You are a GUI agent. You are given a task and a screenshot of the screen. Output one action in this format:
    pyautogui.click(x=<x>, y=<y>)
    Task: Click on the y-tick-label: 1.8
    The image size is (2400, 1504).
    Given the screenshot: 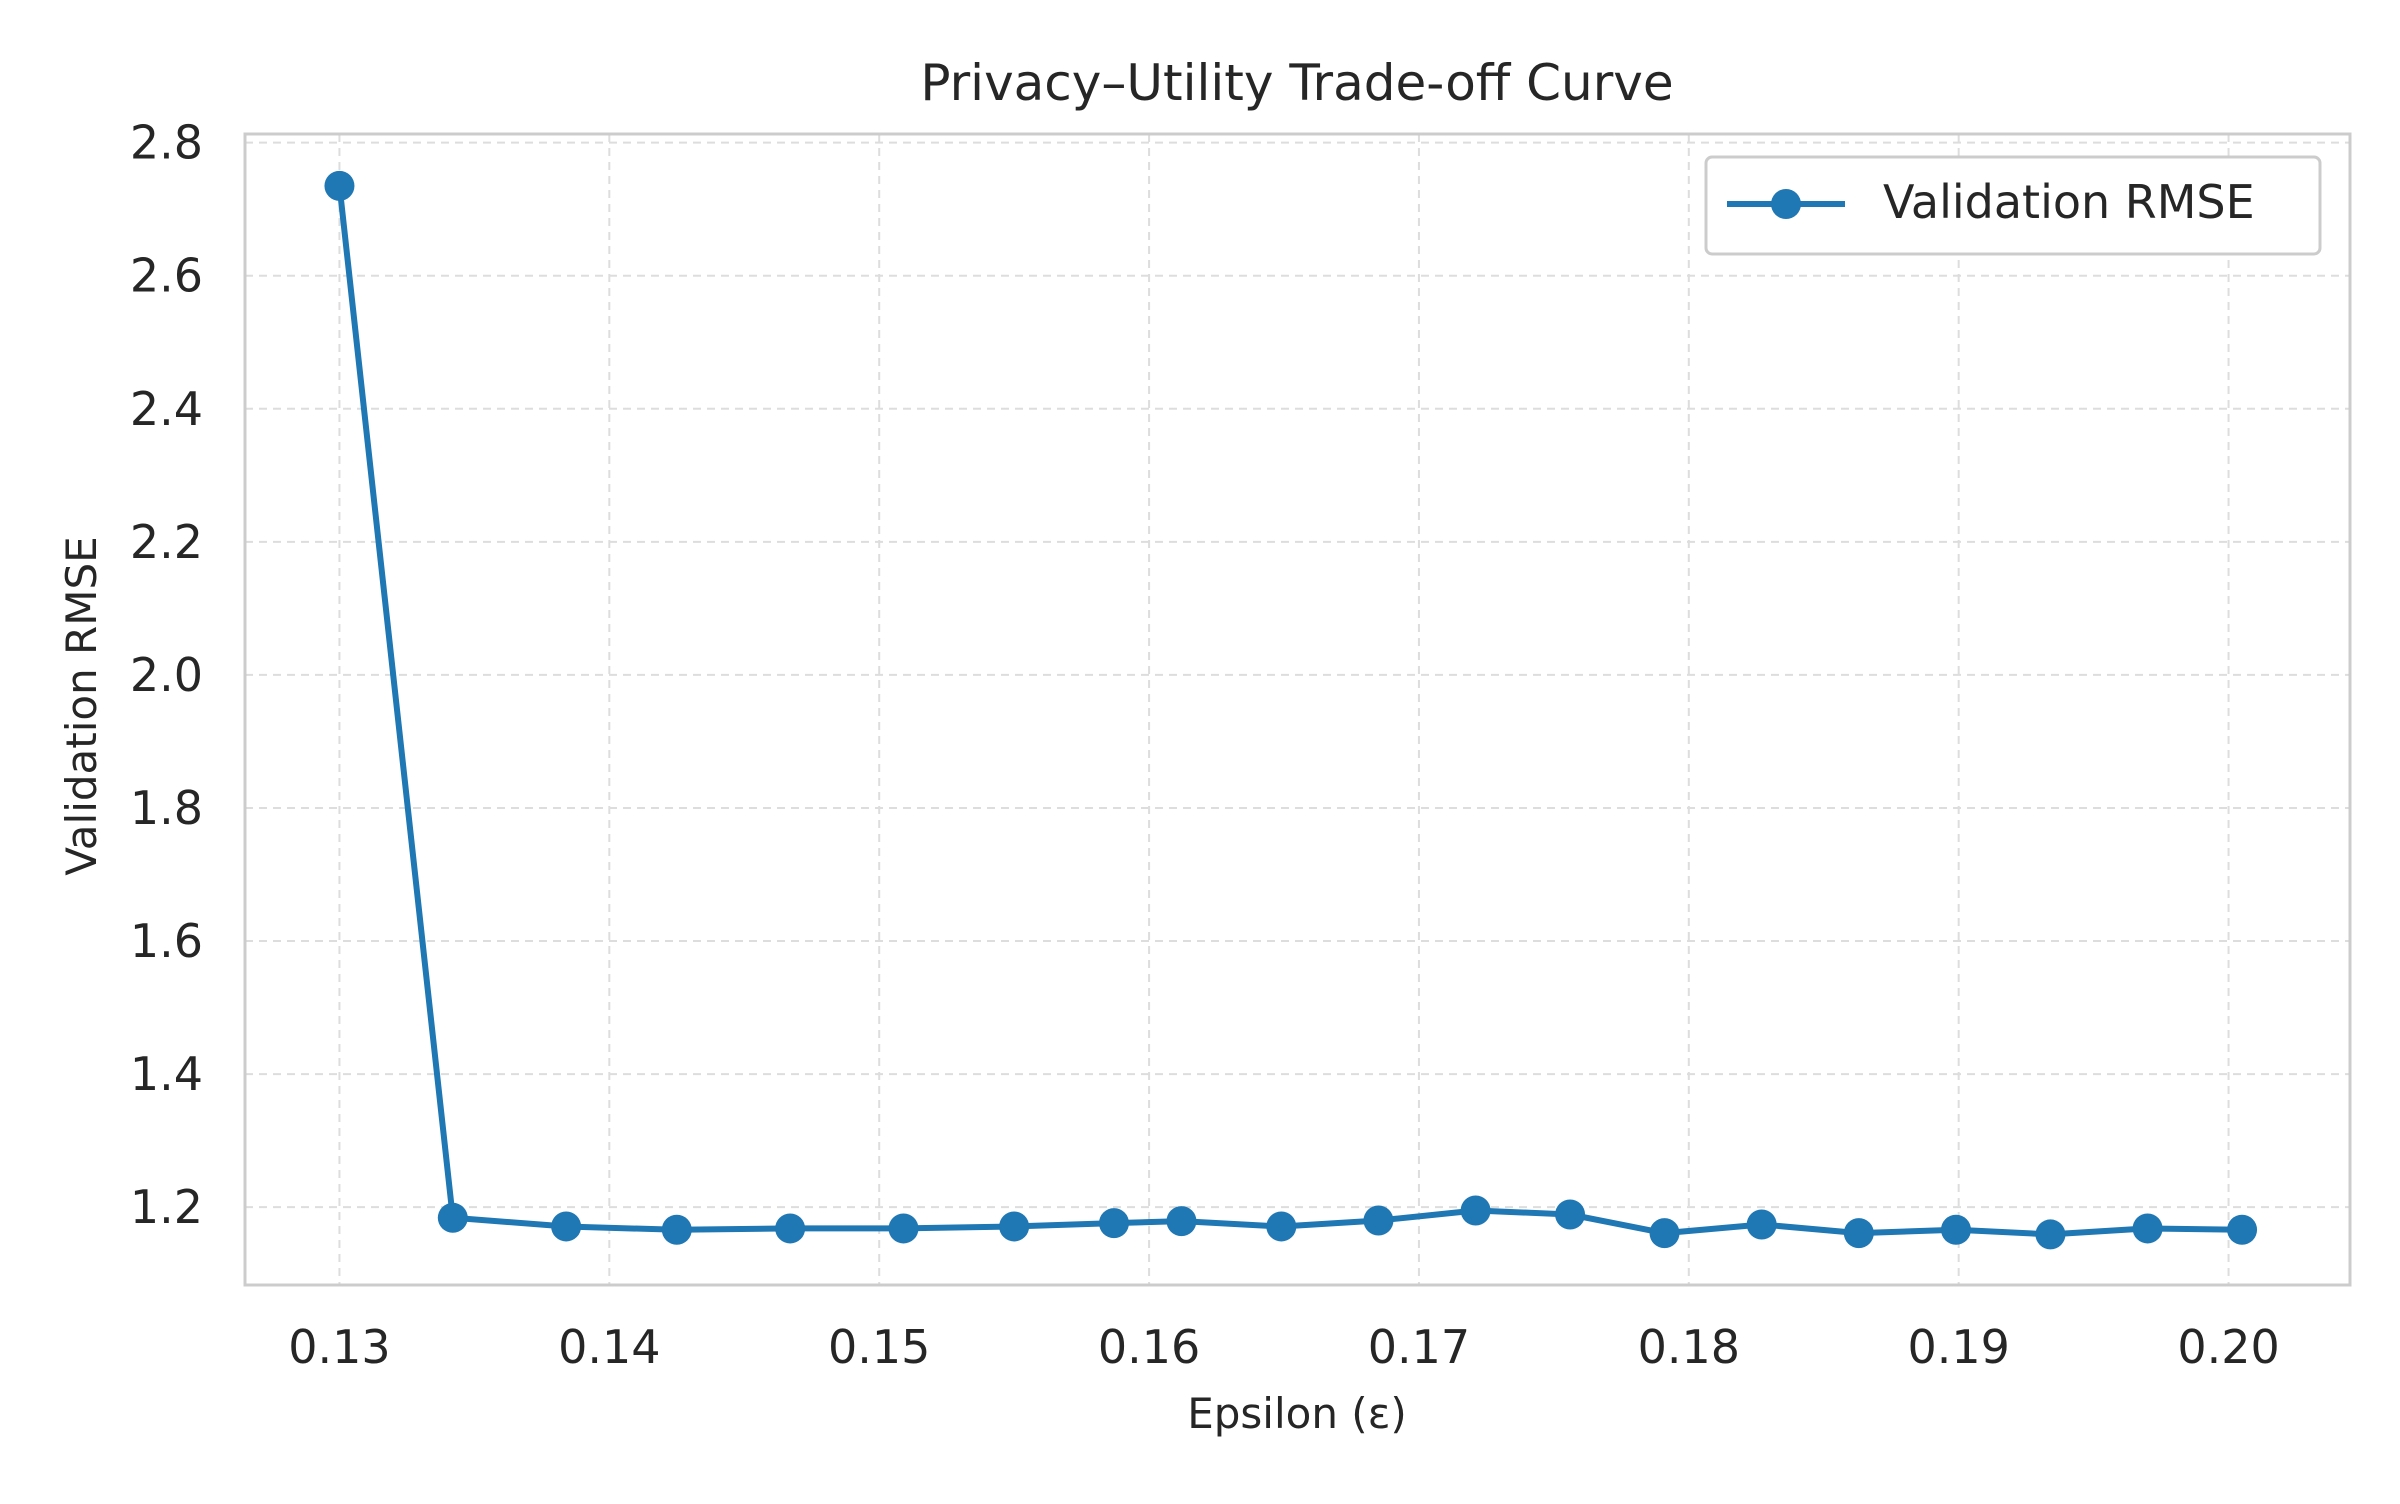 What is the action you would take?
    pyautogui.click(x=166, y=808)
    